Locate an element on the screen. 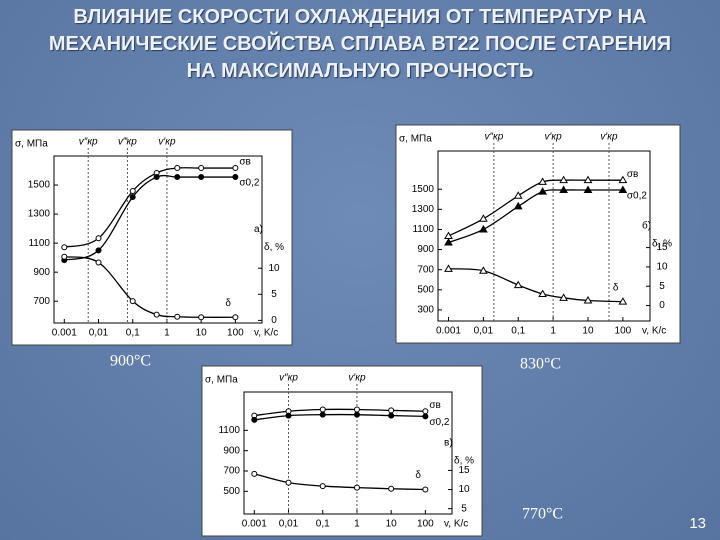  y-tick-label: 1300 is located at coordinates (39, 214).